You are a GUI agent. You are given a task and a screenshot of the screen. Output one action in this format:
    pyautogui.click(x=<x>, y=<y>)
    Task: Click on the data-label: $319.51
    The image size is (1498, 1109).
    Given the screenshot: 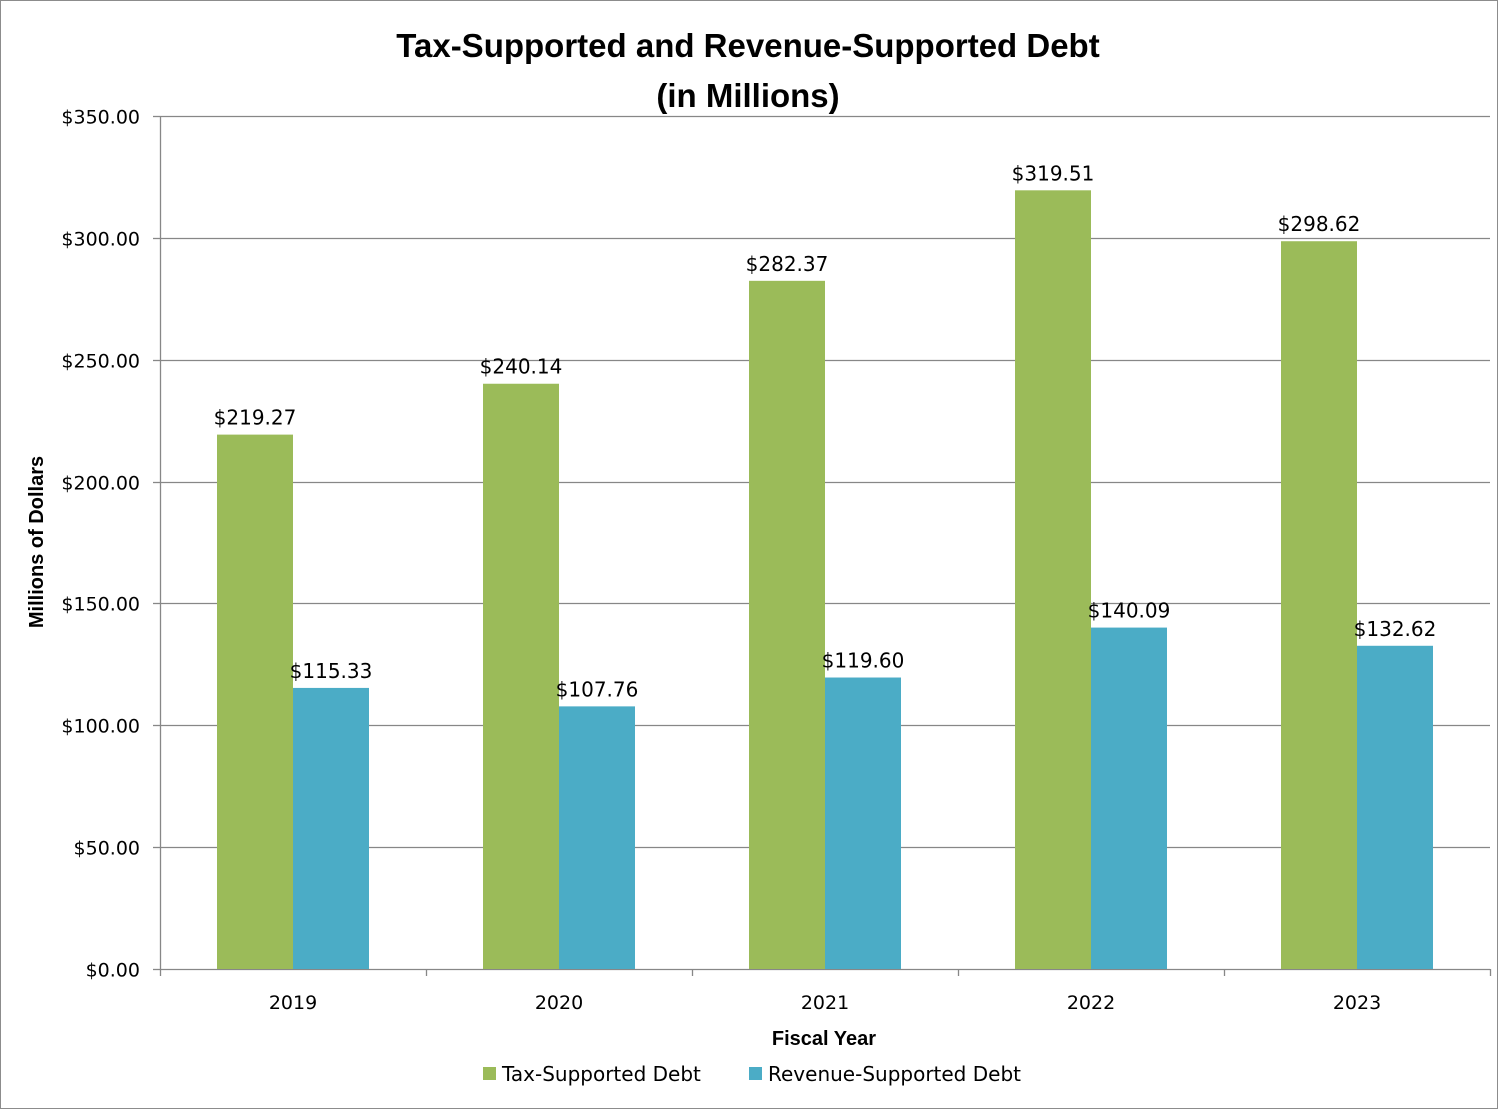 What is the action you would take?
    pyautogui.click(x=1053, y=173)
    